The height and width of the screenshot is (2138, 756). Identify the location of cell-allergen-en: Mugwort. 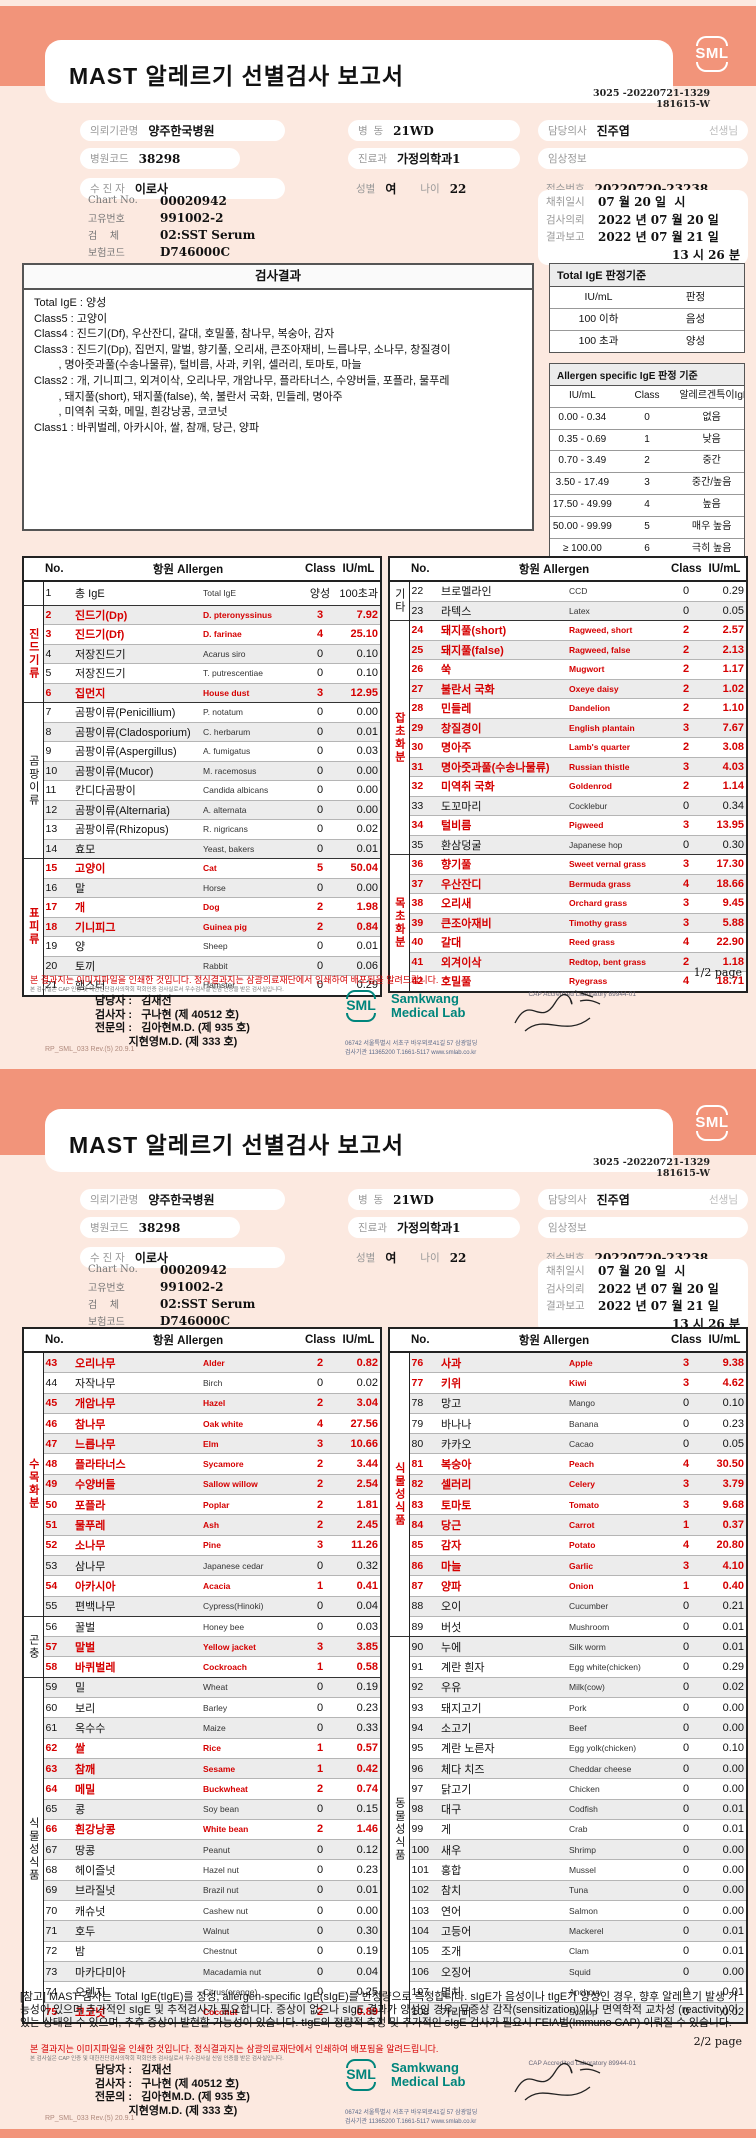
(618, 669).